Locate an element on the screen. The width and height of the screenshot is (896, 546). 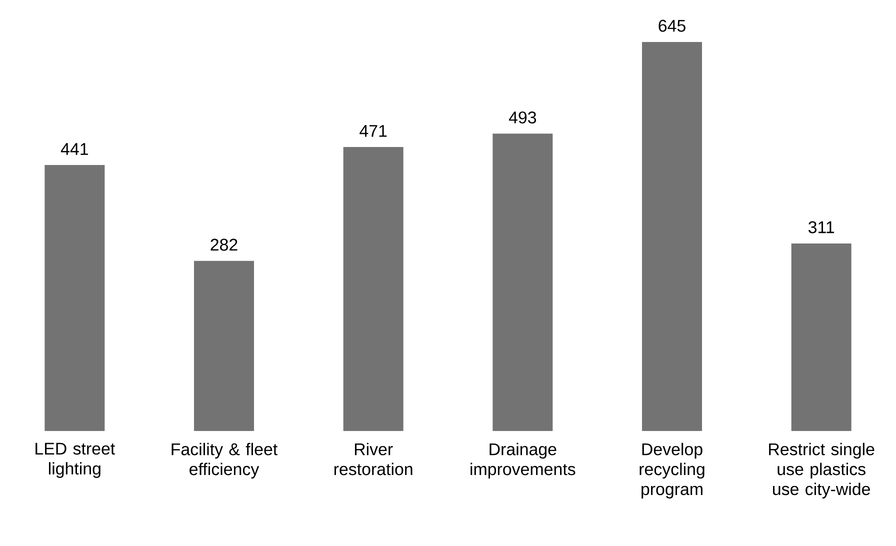
data-label: 282 is located at coordinates (224, 244).